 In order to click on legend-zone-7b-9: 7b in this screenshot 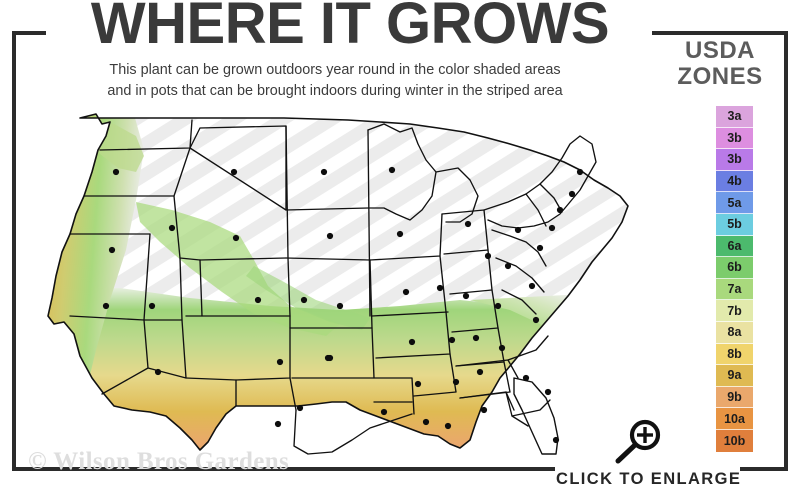, I will do `click(734, 311)`.